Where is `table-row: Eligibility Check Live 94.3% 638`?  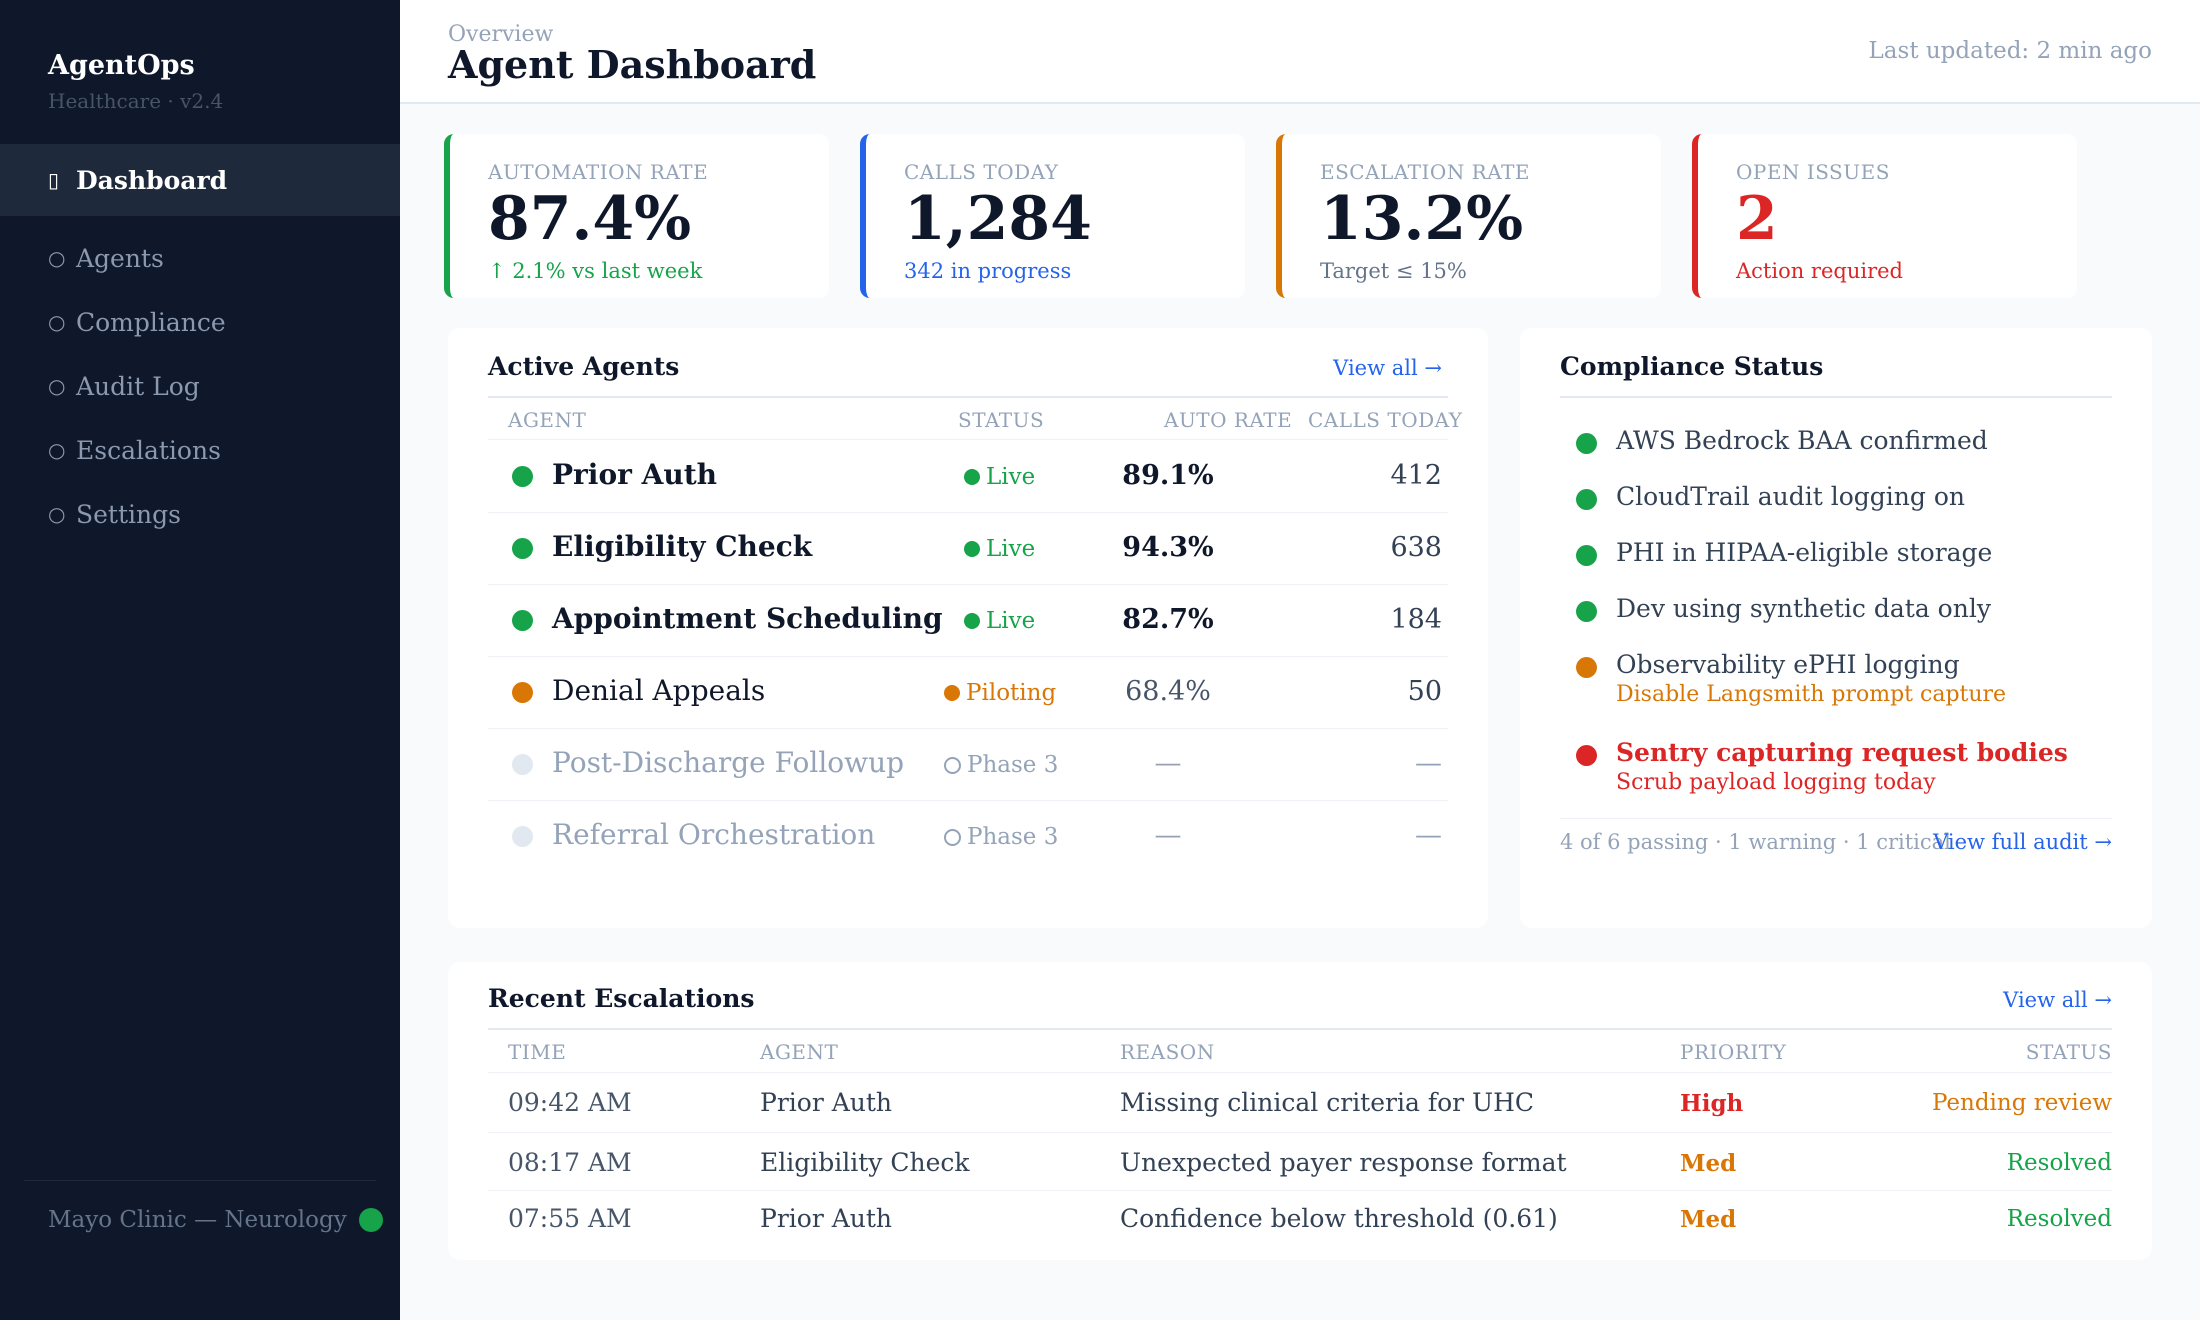 table-row: Eligibility Check Live 94.3% 638 is located at coordinates (968, 548).